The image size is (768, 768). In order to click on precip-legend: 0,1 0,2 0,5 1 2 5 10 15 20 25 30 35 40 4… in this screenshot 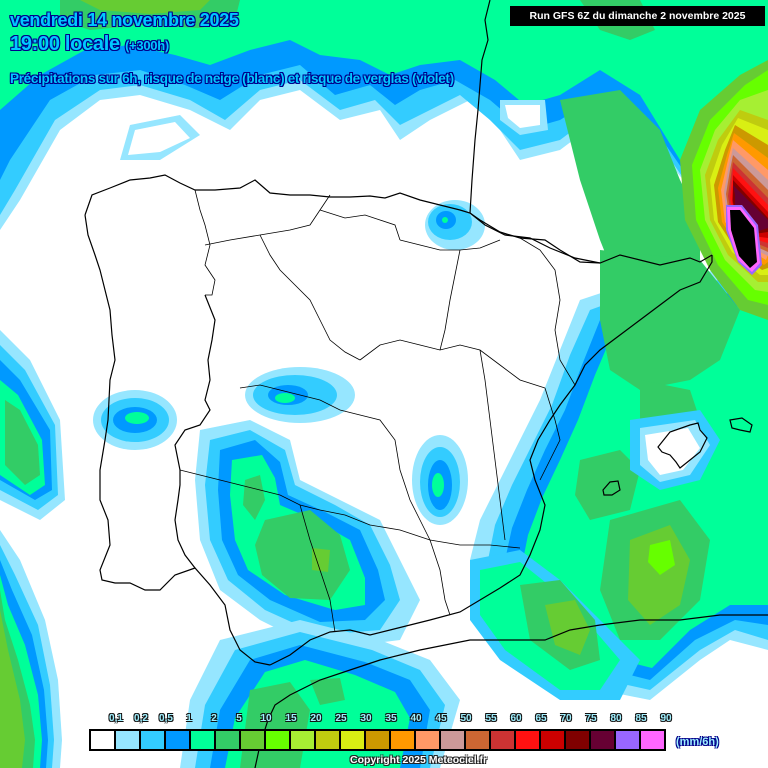, I will do `click(389, 732)`.